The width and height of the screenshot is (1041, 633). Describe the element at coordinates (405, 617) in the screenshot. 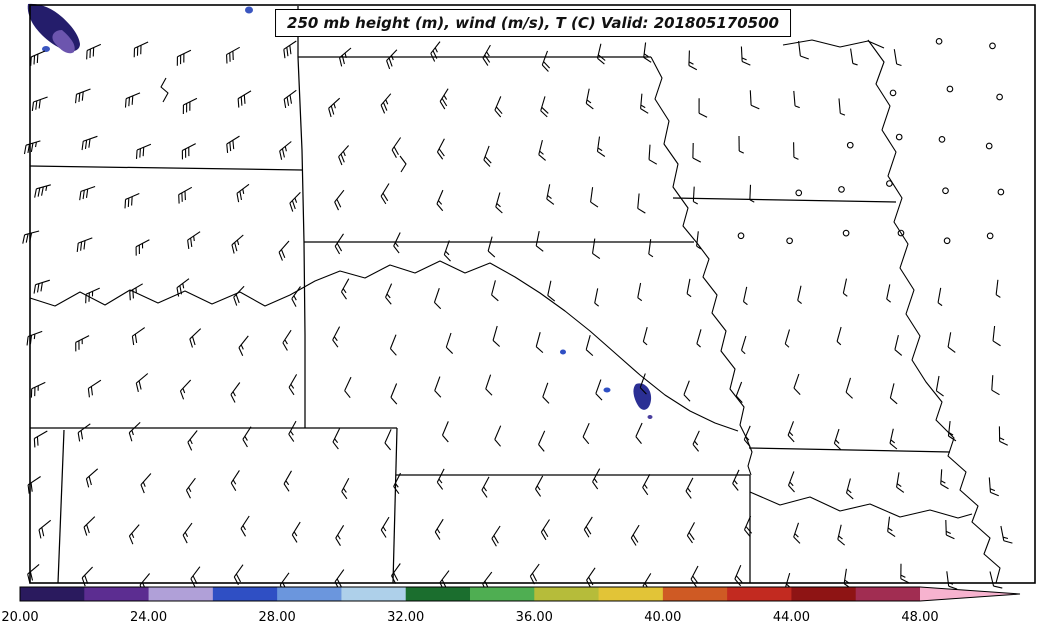

I see `colorbar-tick-label: 32.00` at that location.